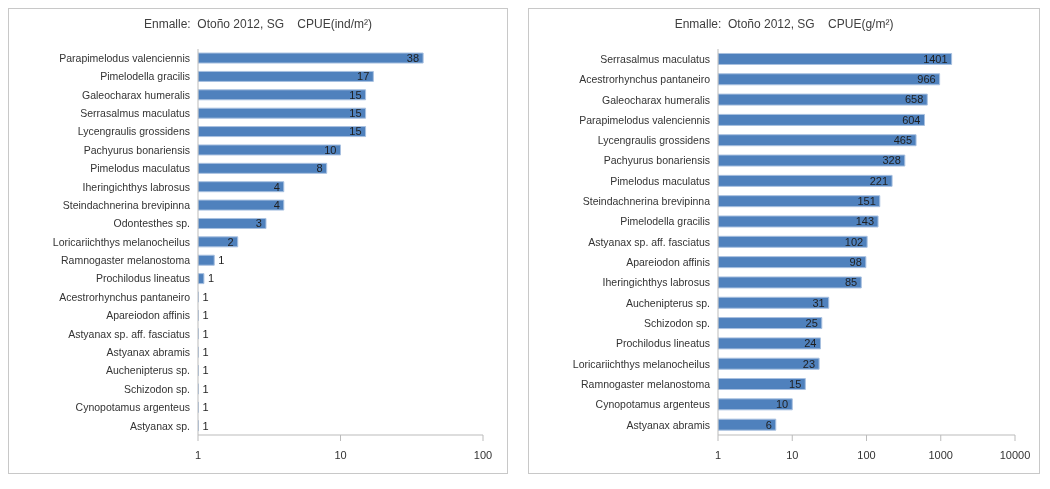 The height and width of the screenshot is (489, 1050). Describe the element at coordinates (818, 302) in the screenshot. I see `data-label: 31` at that location.